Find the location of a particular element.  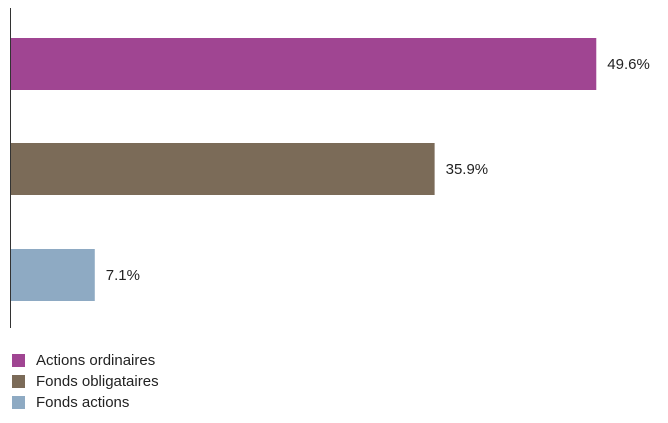

bar-actions-ordinaires is located at coordinates (304, 64).